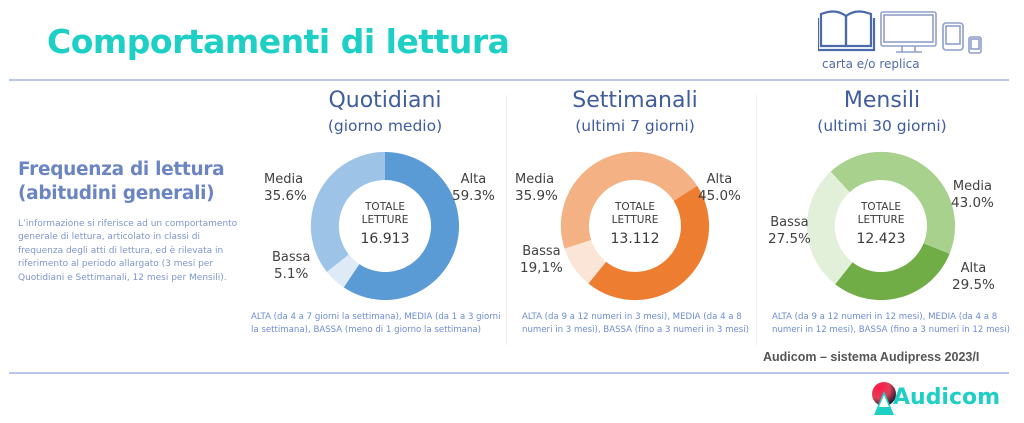 The width and height of the screenshot is (1024, 423). What do you see at coordinates (947, 397) in the screenshot?
I see `audicom-logo-text: Audicom` at bounding box center [947, 397].